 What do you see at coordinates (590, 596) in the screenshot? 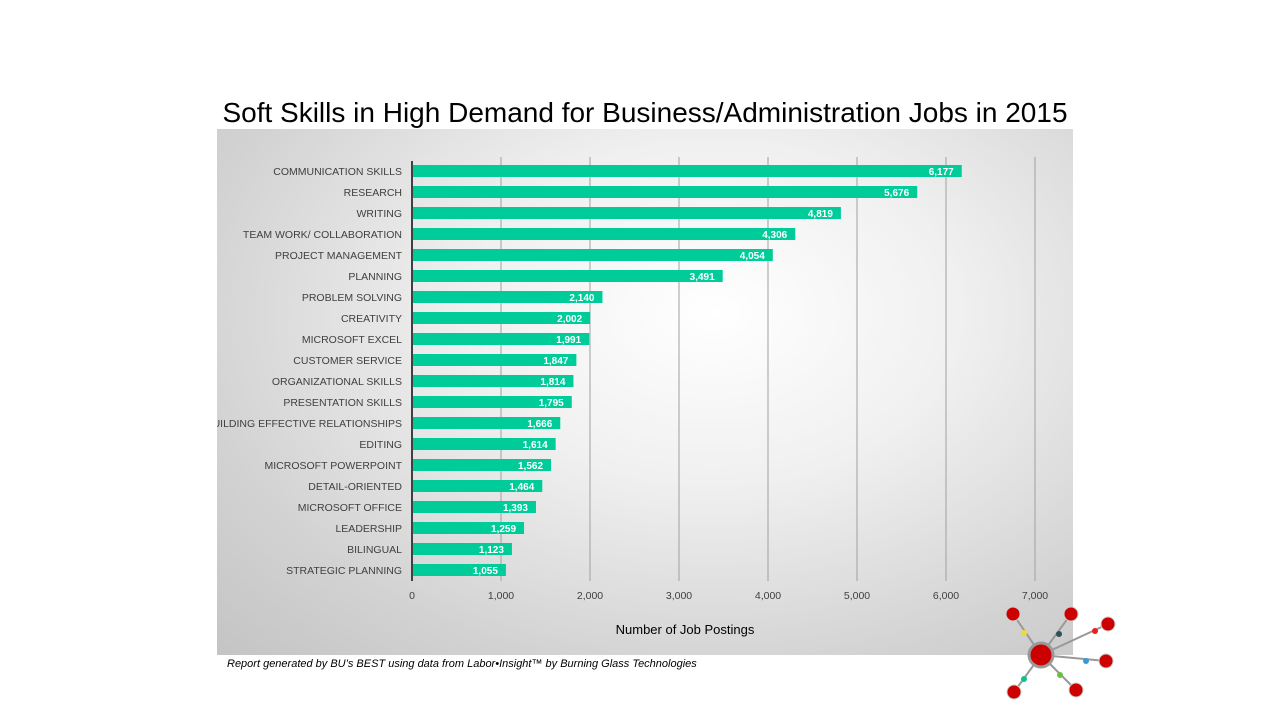
I see `x-tick-label: 2,000` at bounding box center [590, 596].